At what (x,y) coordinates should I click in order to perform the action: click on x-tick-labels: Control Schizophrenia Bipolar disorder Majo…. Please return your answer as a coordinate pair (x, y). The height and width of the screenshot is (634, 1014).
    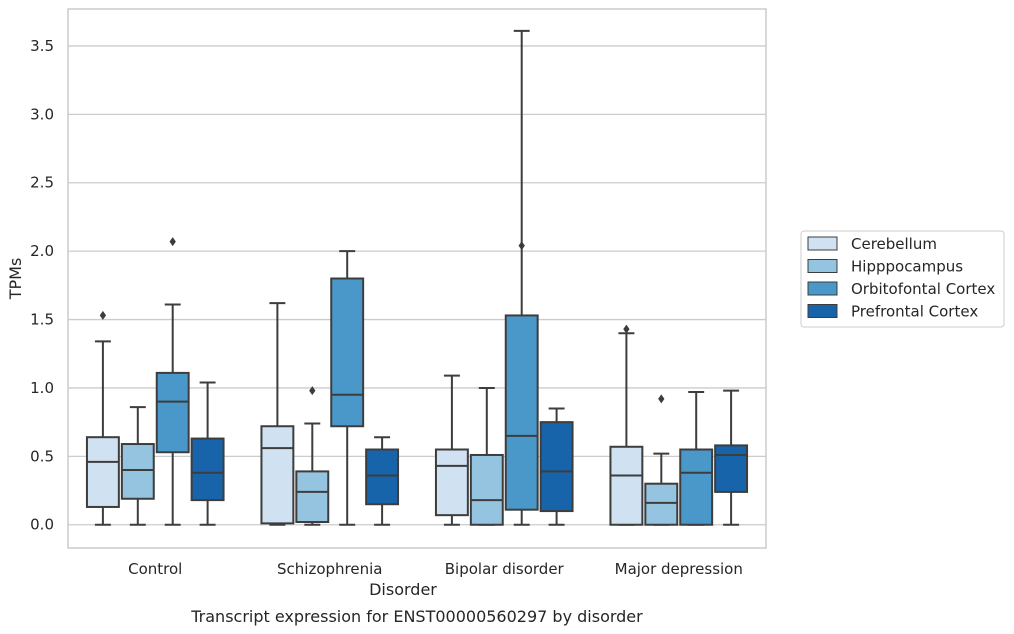
    Looking at the image, I should click on (435, 569).